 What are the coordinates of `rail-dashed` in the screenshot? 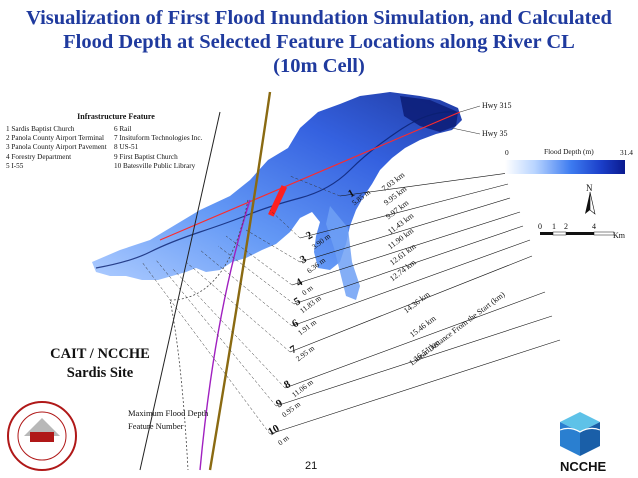 It's located at (209, 335).